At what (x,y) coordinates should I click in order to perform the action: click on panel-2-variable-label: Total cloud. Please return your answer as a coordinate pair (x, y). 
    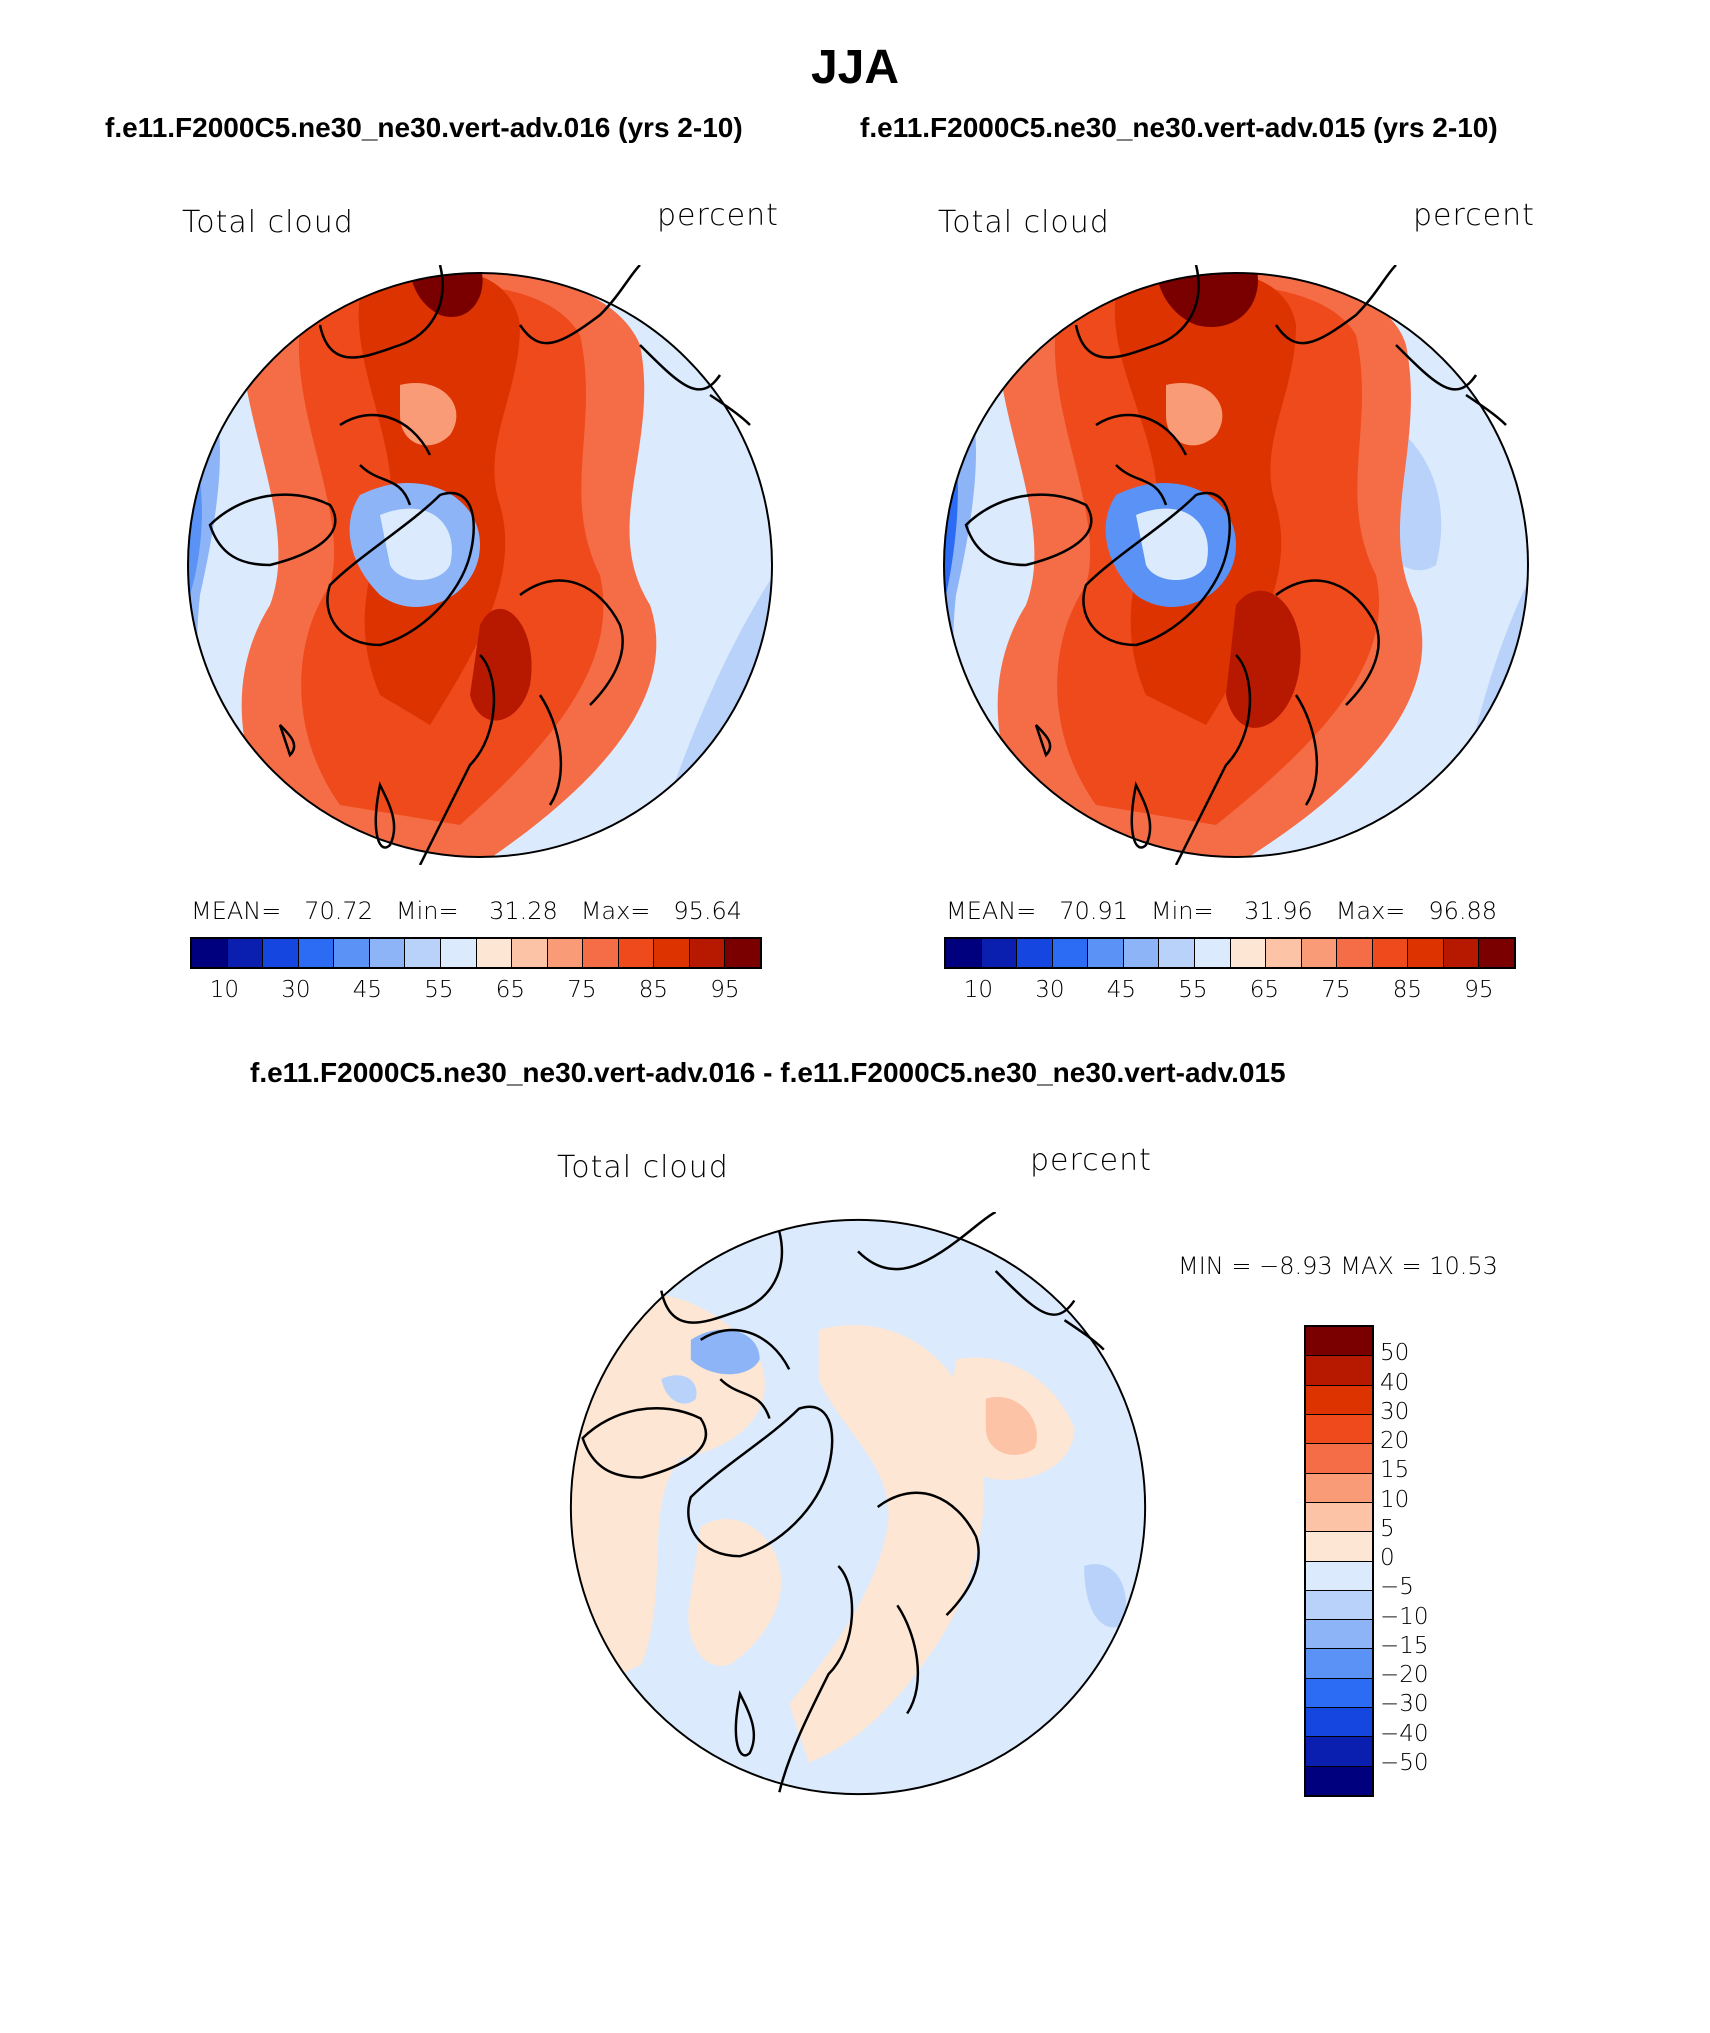
    Looking at the image, I should click on (1024, 222).